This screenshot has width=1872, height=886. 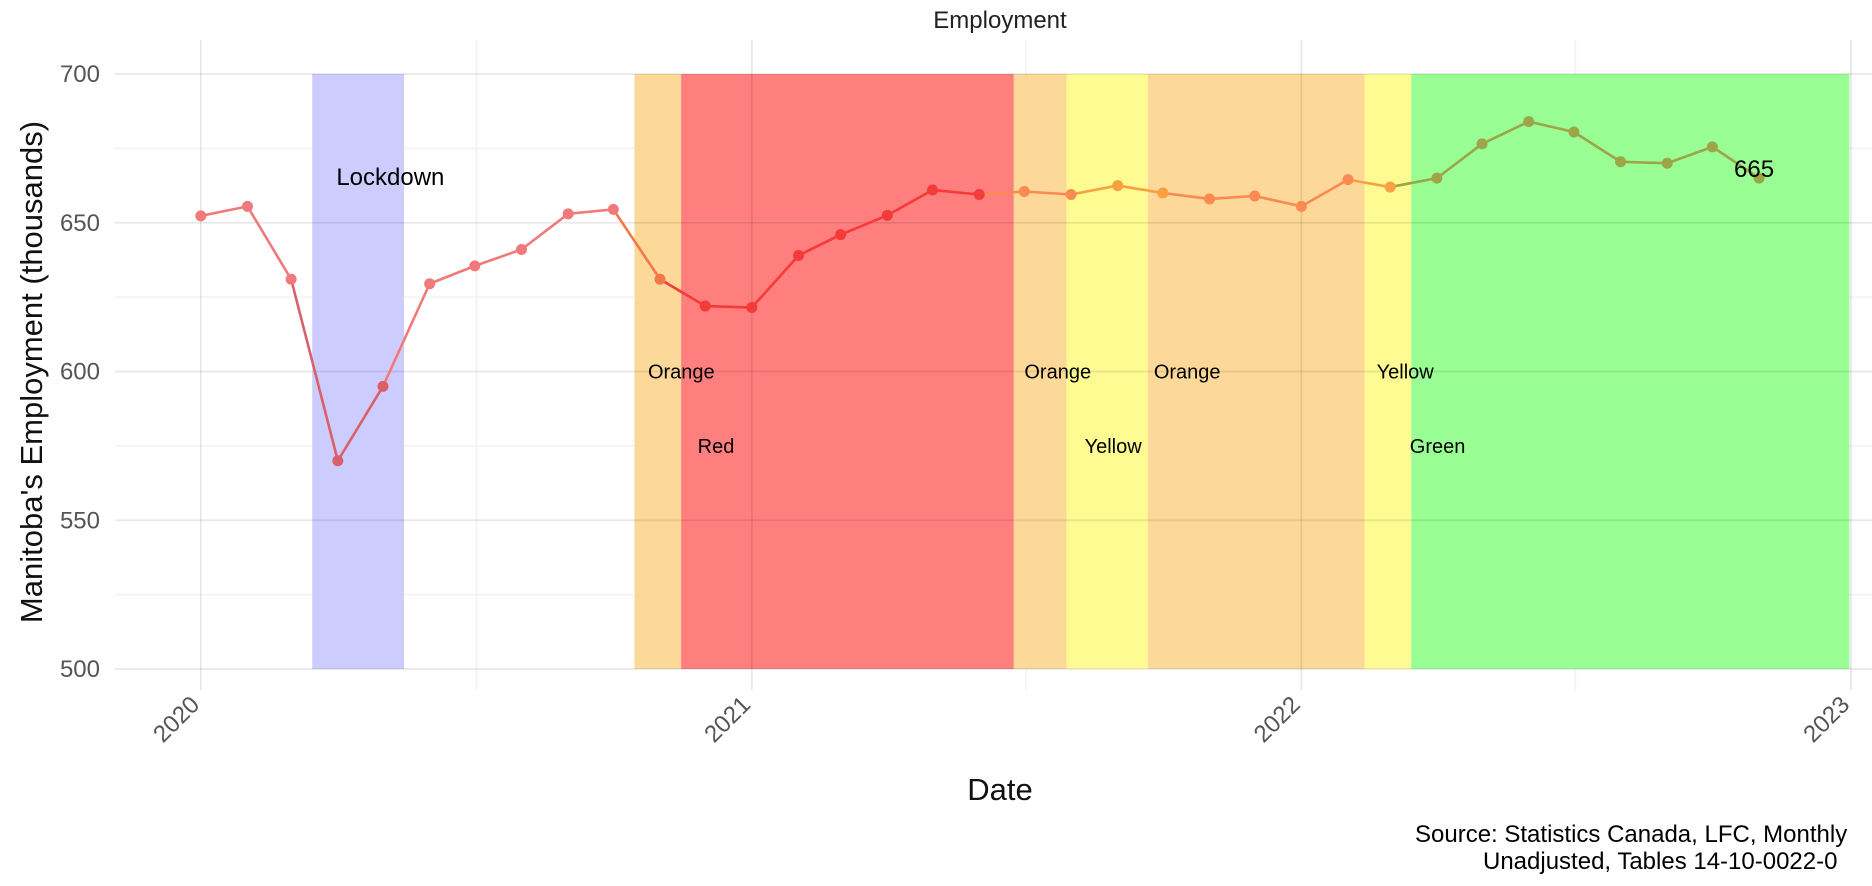 I want to click on annotations: 665, so click(x=1754, y=169).